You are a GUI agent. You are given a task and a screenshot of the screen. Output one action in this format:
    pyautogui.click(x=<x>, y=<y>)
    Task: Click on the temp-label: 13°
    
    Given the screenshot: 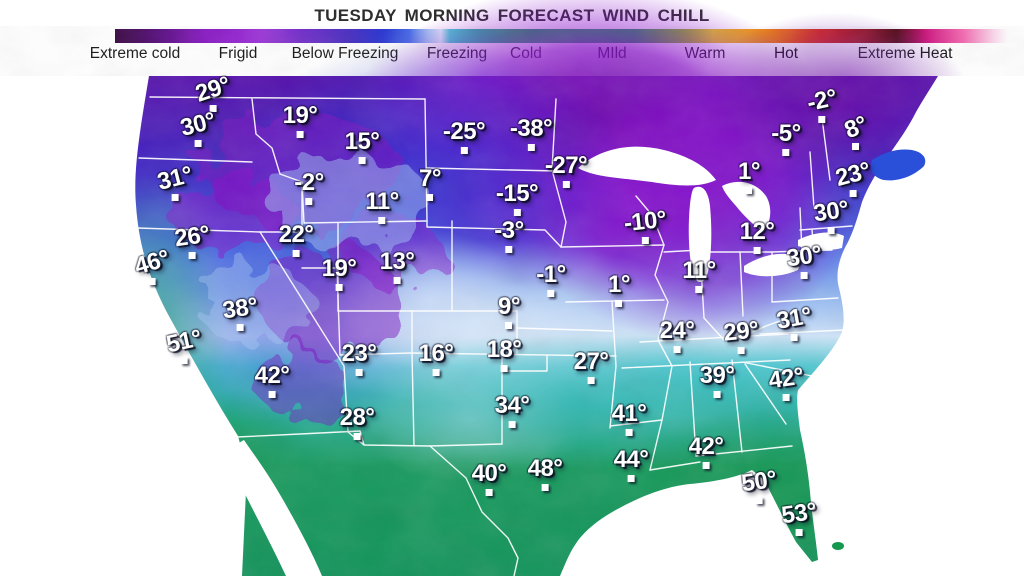 What is the action you would take?
    pyautogui.click(x=397, y=267)
    